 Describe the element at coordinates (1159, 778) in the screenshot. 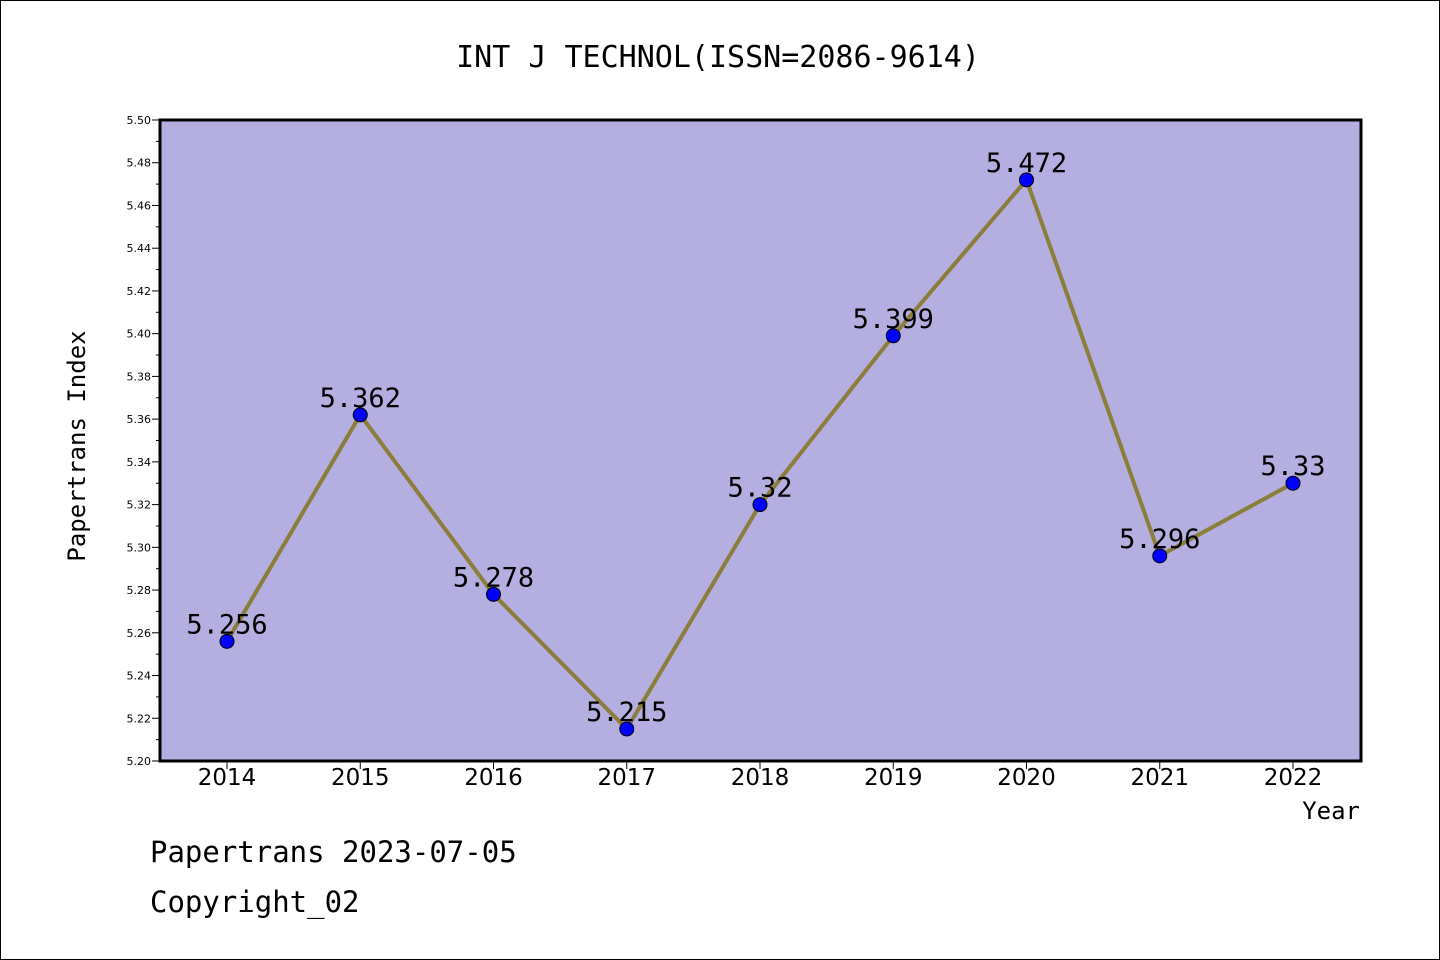

I see `x-tick-label: 2021` at that location.